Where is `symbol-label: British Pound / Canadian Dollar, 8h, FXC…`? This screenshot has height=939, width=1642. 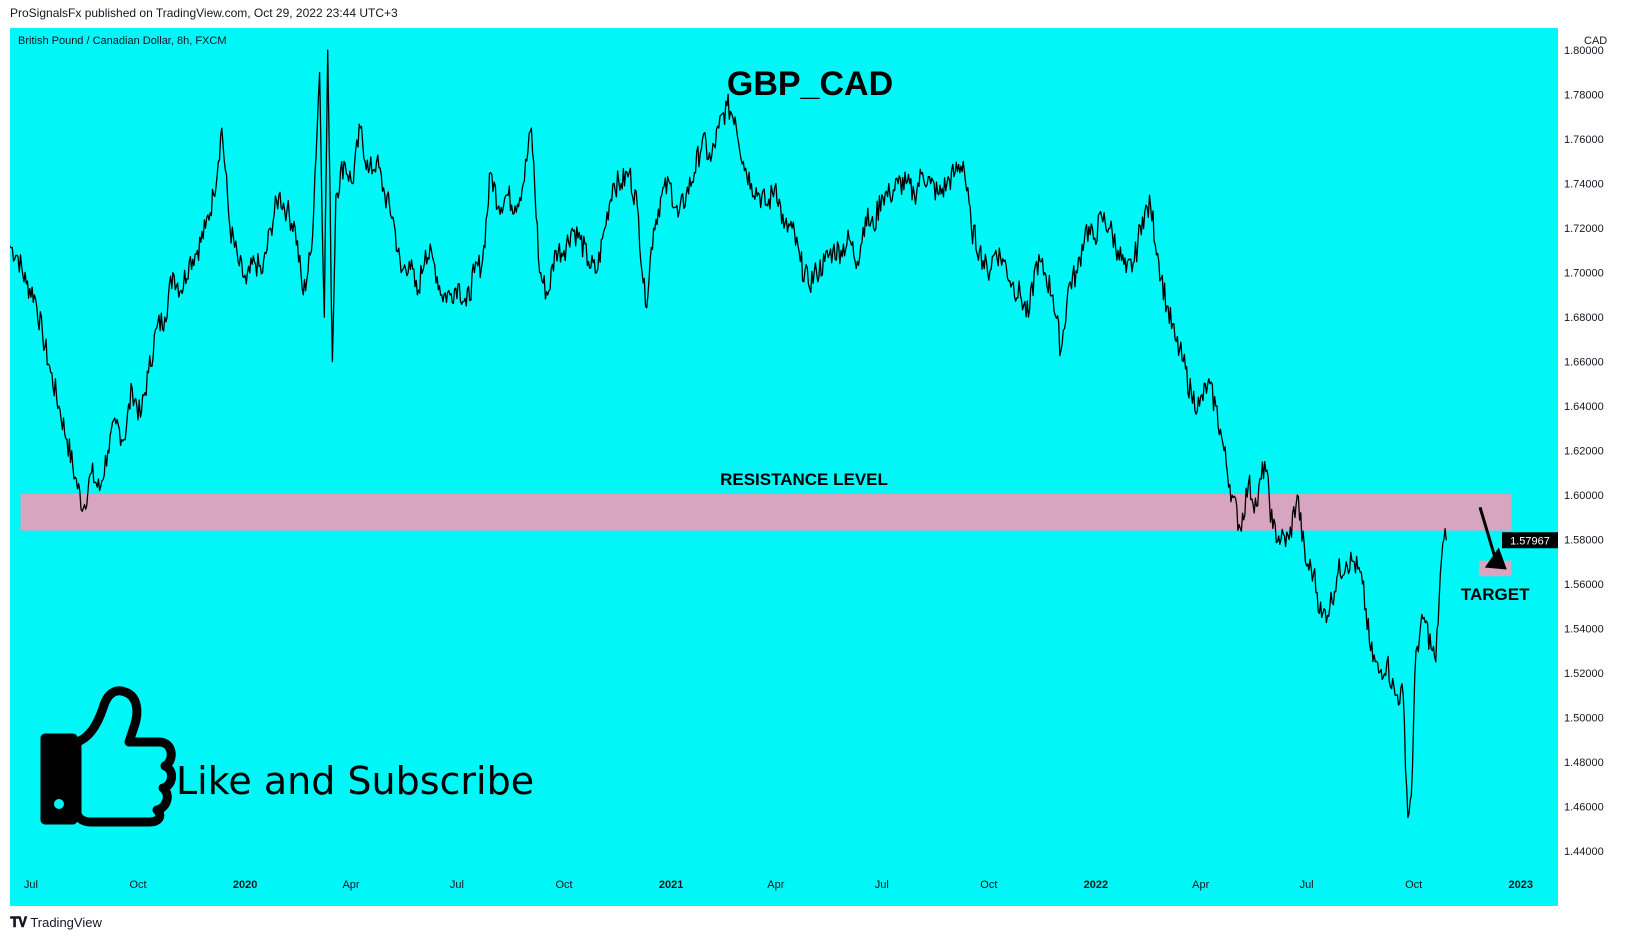 symbol-label: British Pound / Canadian Dollar, 8h, FXC… is located at coordinates (122, 41).